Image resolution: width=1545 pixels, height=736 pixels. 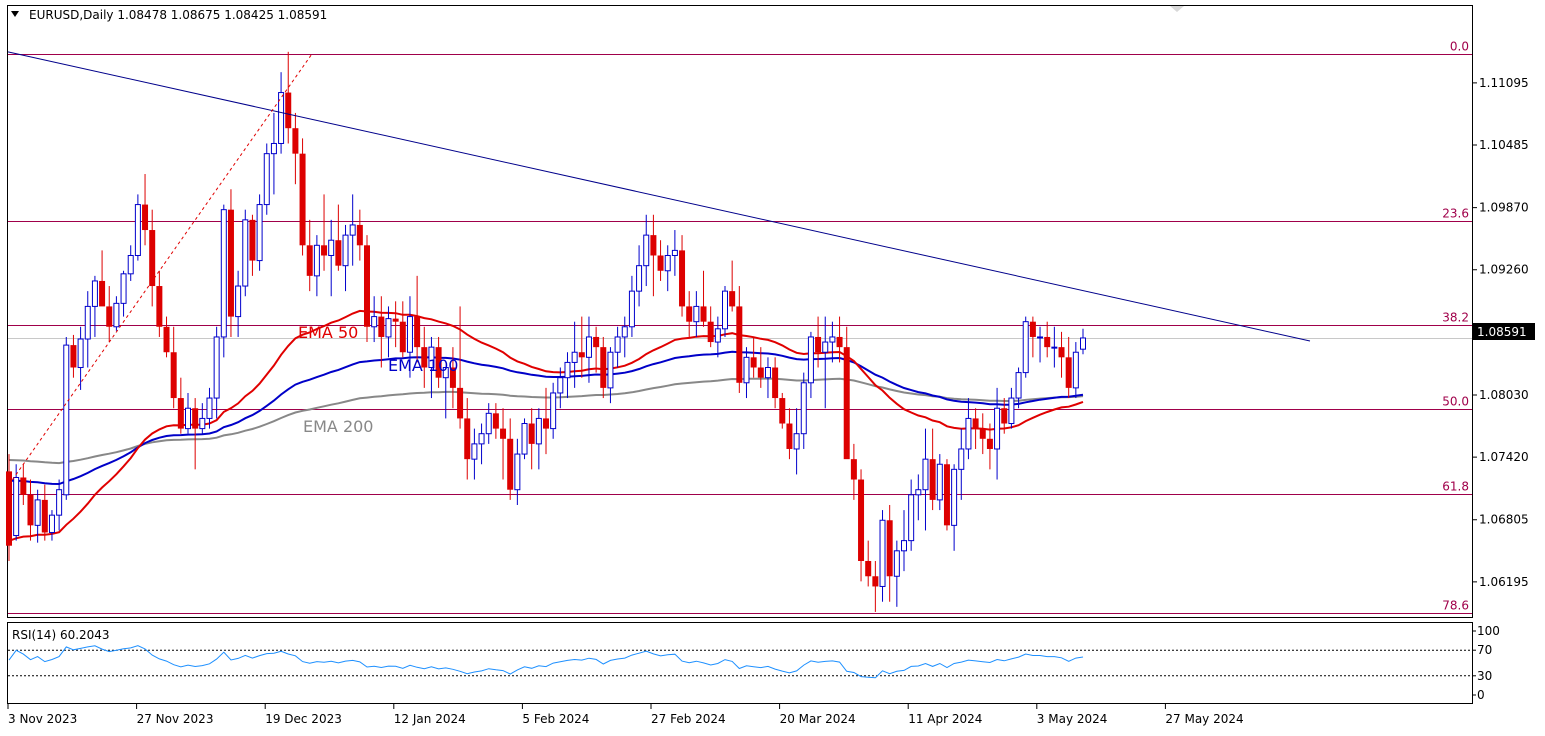 I want to click on time-tick-label: 20 Mar 2024, so click(x=818, y=719).